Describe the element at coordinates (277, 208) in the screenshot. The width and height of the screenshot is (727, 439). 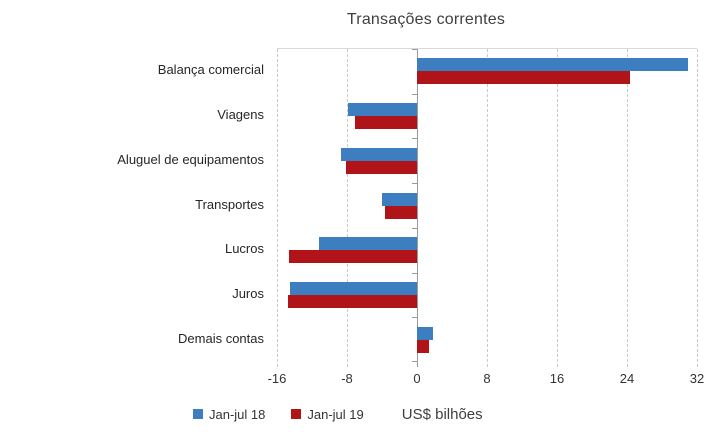
I see `gridline-x--16` at that location.